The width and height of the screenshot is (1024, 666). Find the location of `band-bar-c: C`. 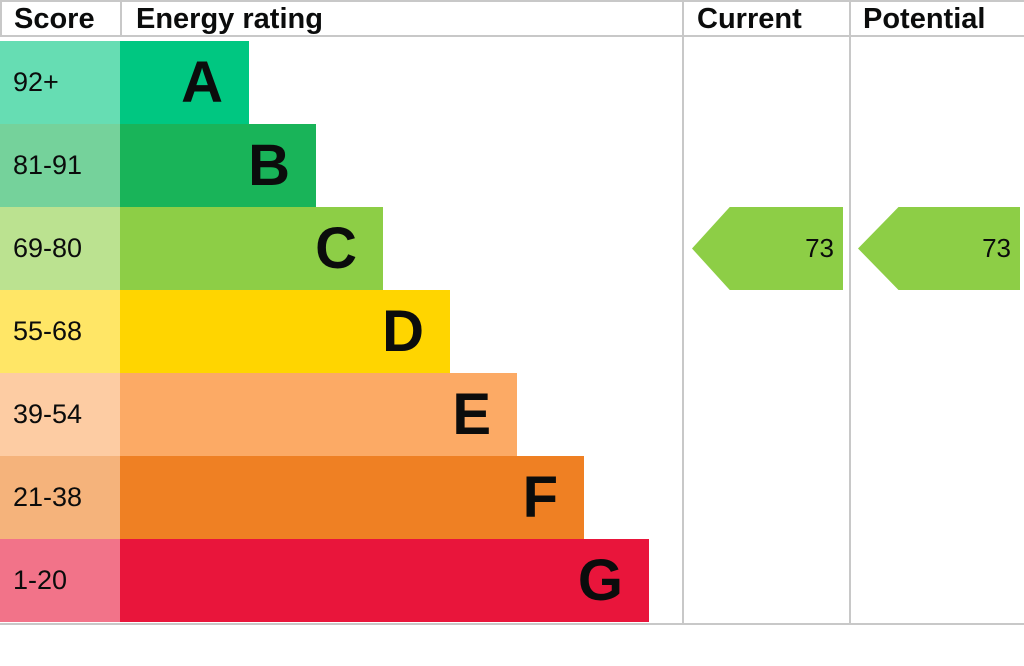

band-bar-c: C is located at coordinates (251, 248).